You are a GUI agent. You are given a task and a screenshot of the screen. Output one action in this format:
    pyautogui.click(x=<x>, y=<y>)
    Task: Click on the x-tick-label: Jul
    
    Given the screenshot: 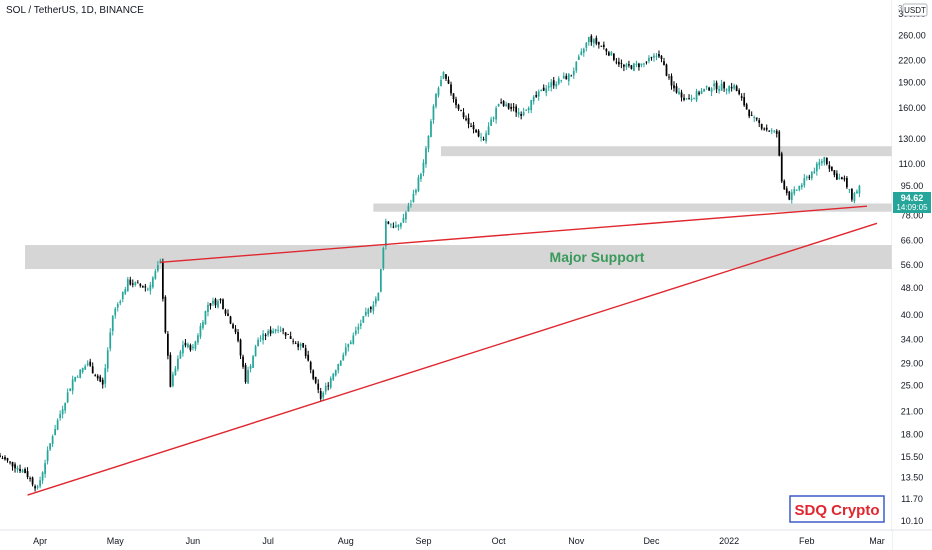 What is the action you would take?
    pyautogui.click(x=268, y=541)
    